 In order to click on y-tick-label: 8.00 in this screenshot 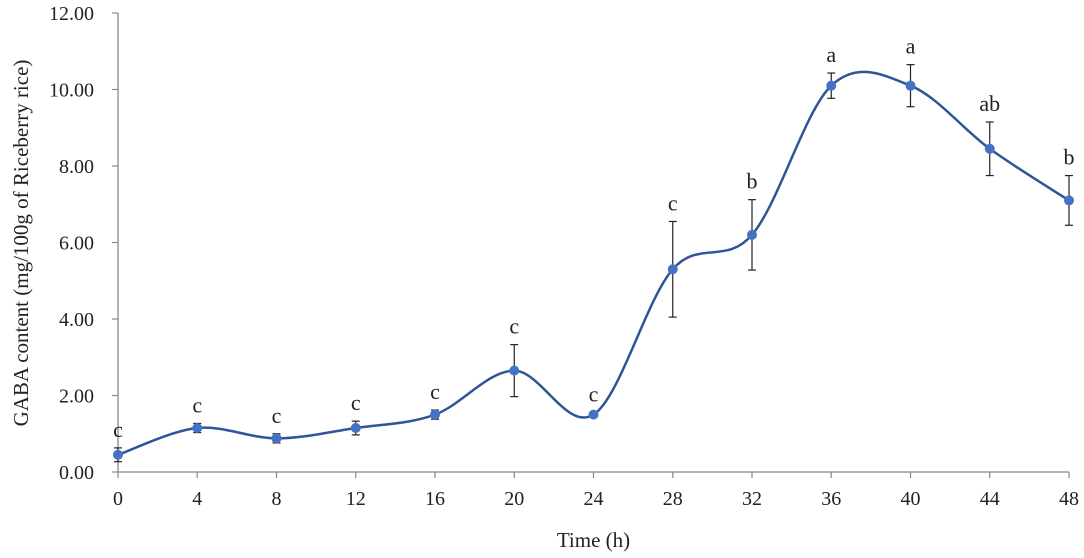, I will do `click(76, 167)`.